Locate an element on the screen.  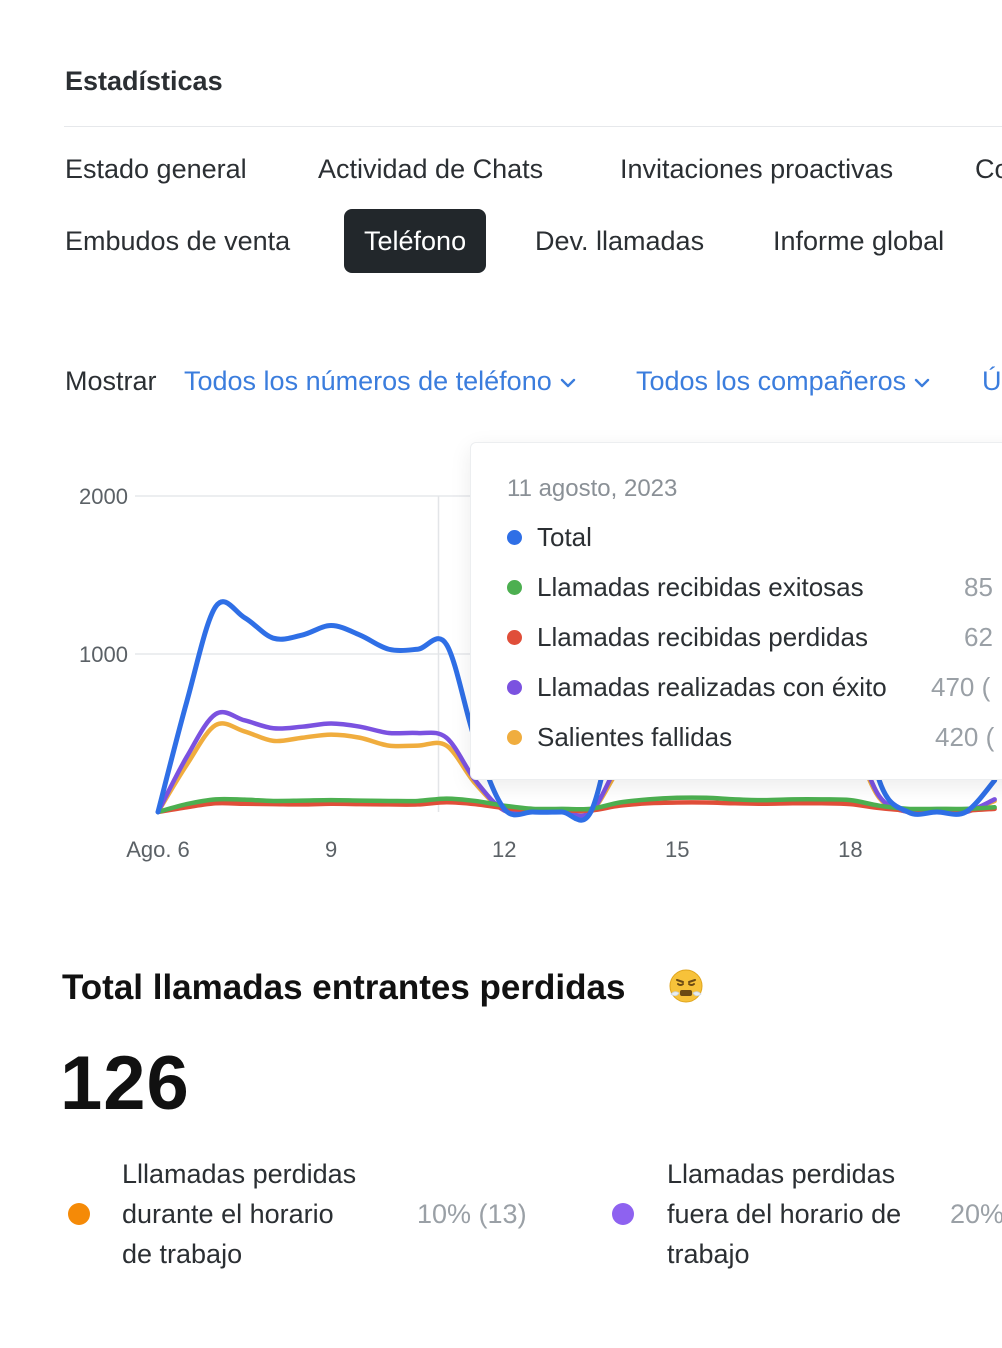
agents-dropdown-label: Todos los compañeros is located at coordinates (771, 381).